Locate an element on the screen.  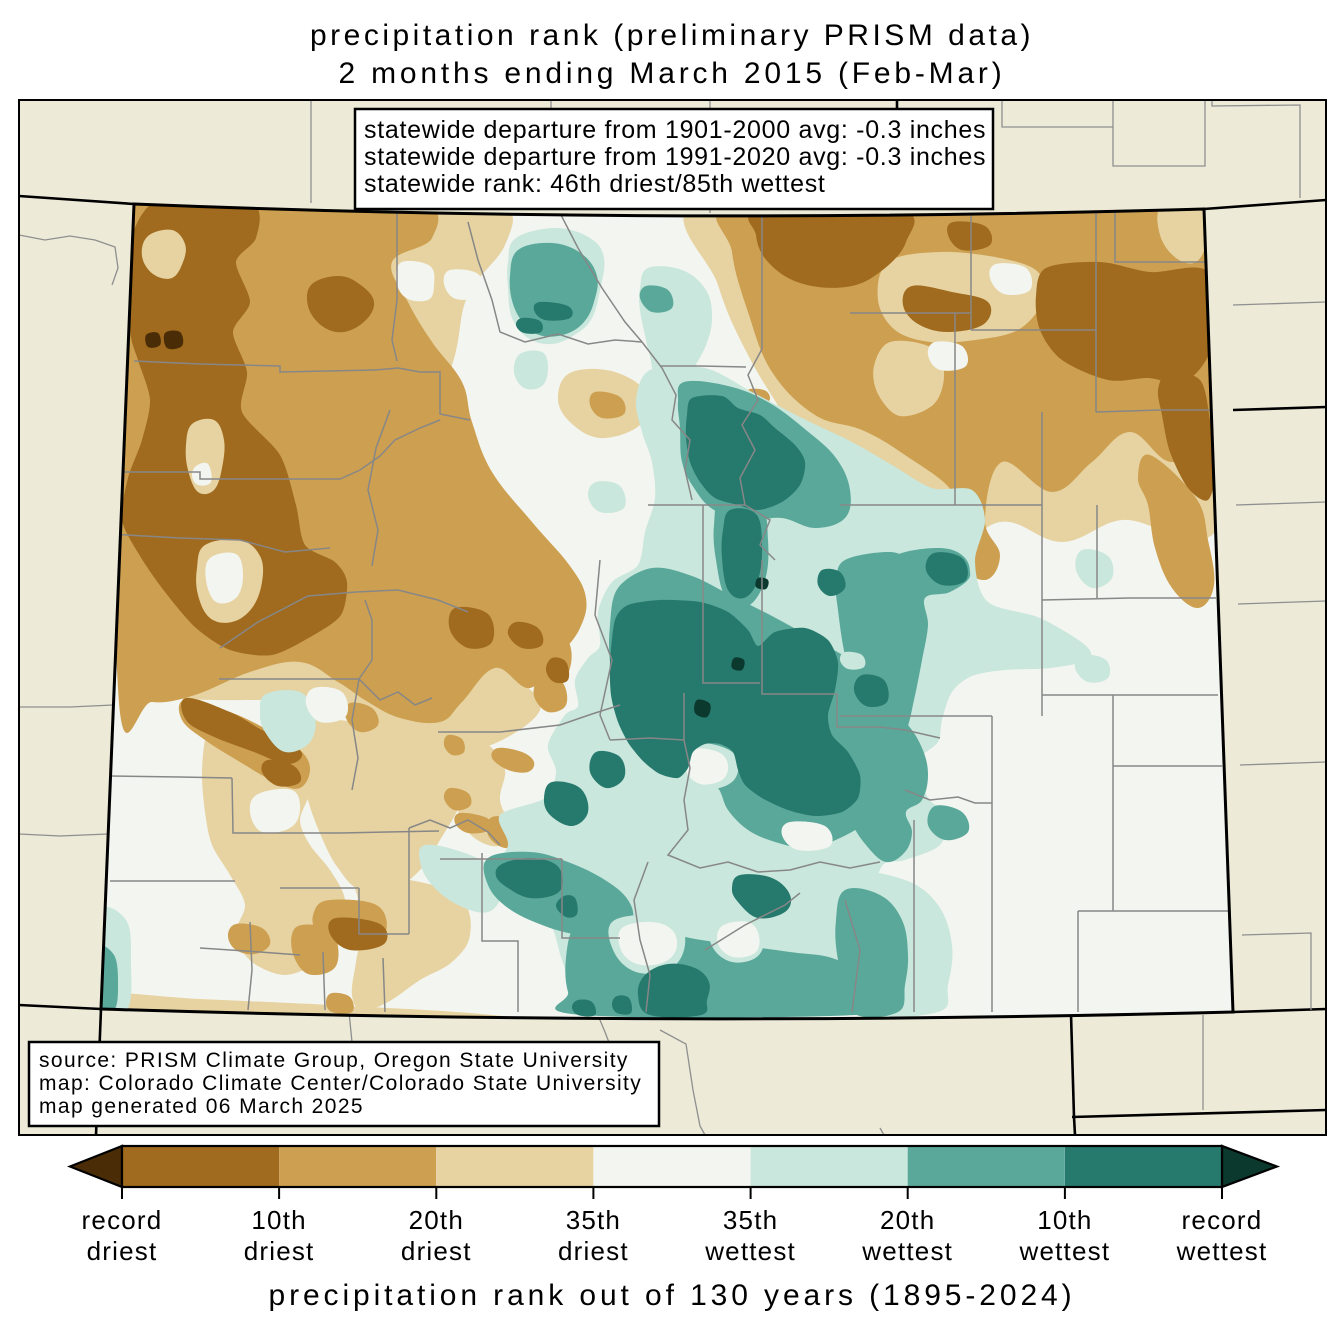
svg-text: map generated 06 March 2025 is located at coordinates (201, 1106).